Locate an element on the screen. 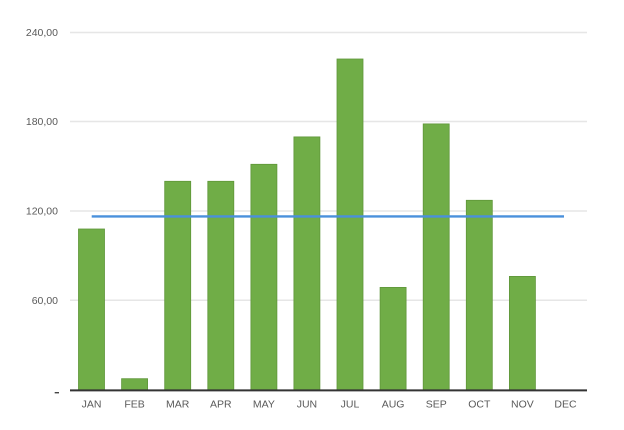  svg-text: APR is located at coordinates (221, 405).